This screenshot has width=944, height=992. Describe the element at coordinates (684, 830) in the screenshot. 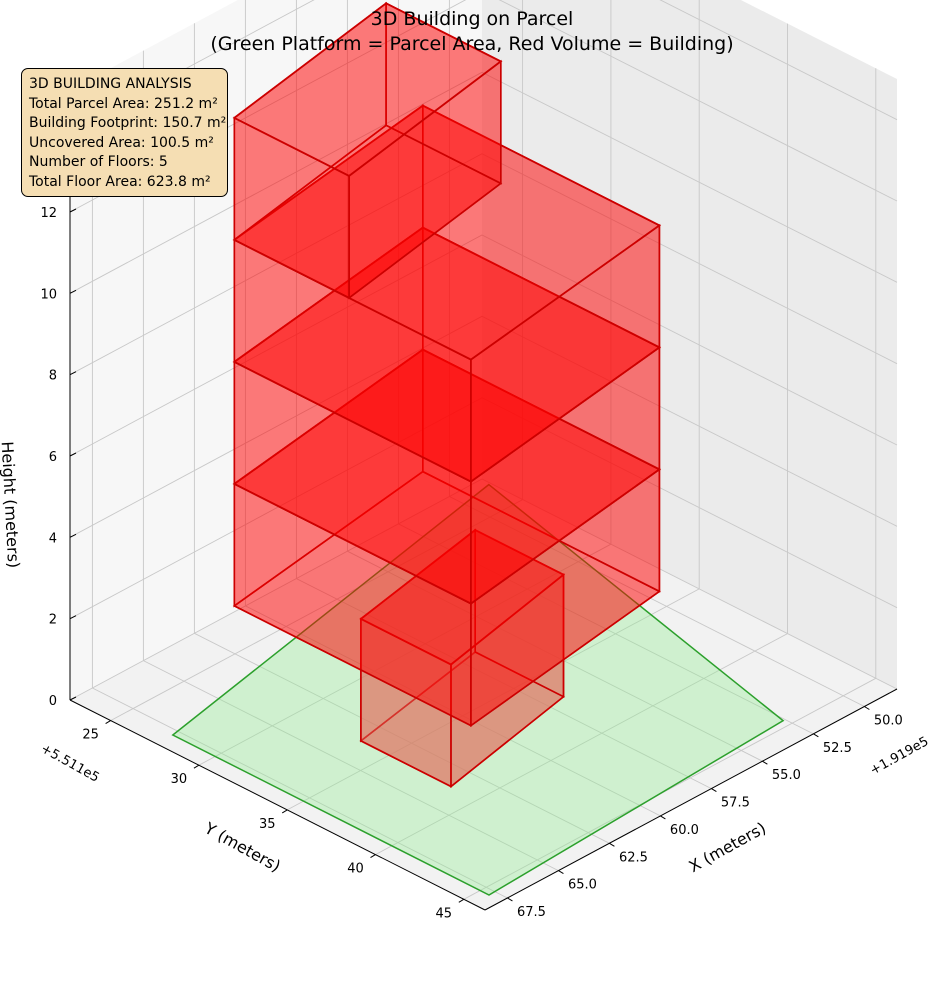

I see `x-tick-label: 60.0` at that location.